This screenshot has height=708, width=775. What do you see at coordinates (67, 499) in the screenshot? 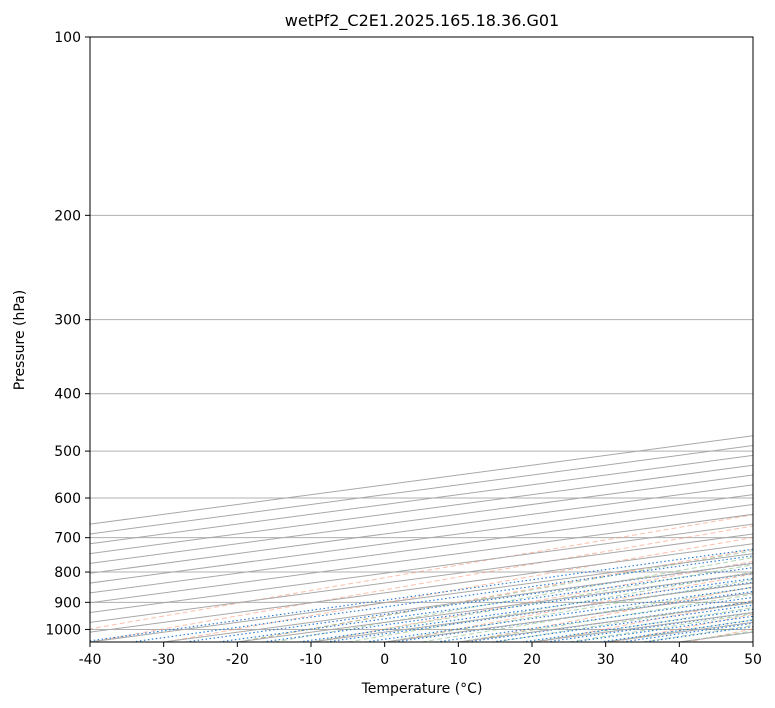
I see `y-tick-label: 600` at bounding box center [67, 499].